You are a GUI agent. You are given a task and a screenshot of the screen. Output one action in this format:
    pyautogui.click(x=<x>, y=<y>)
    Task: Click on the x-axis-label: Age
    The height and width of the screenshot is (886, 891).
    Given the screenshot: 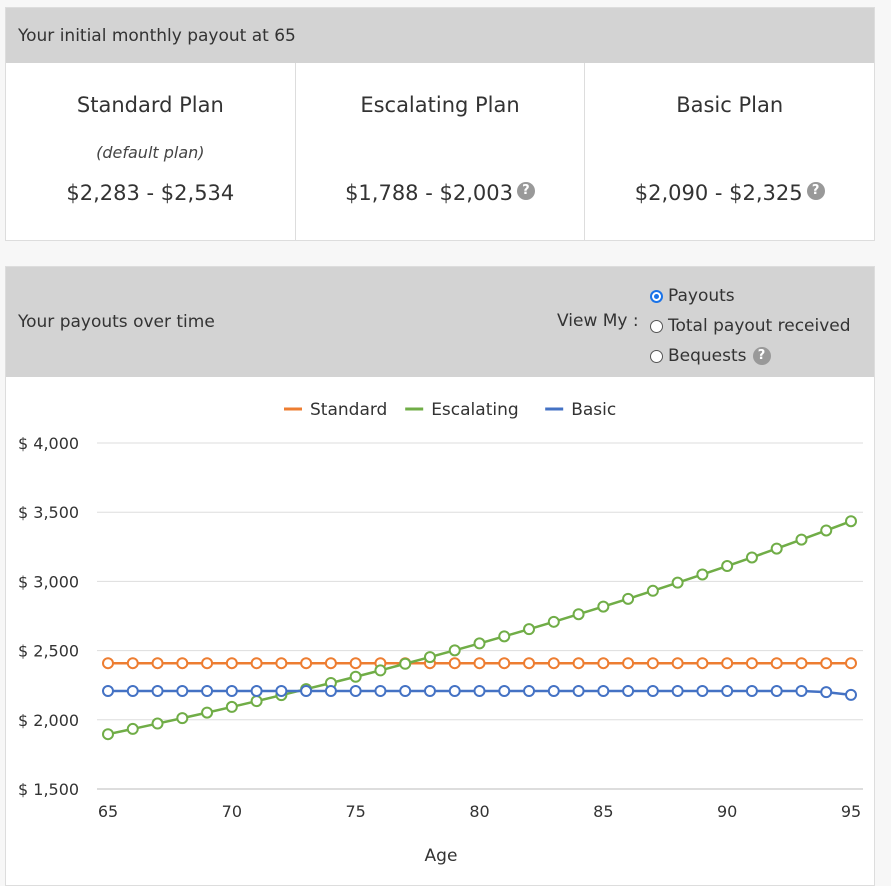 What is the action you would take?
    pyautogui.click(x=441, y=856)
    